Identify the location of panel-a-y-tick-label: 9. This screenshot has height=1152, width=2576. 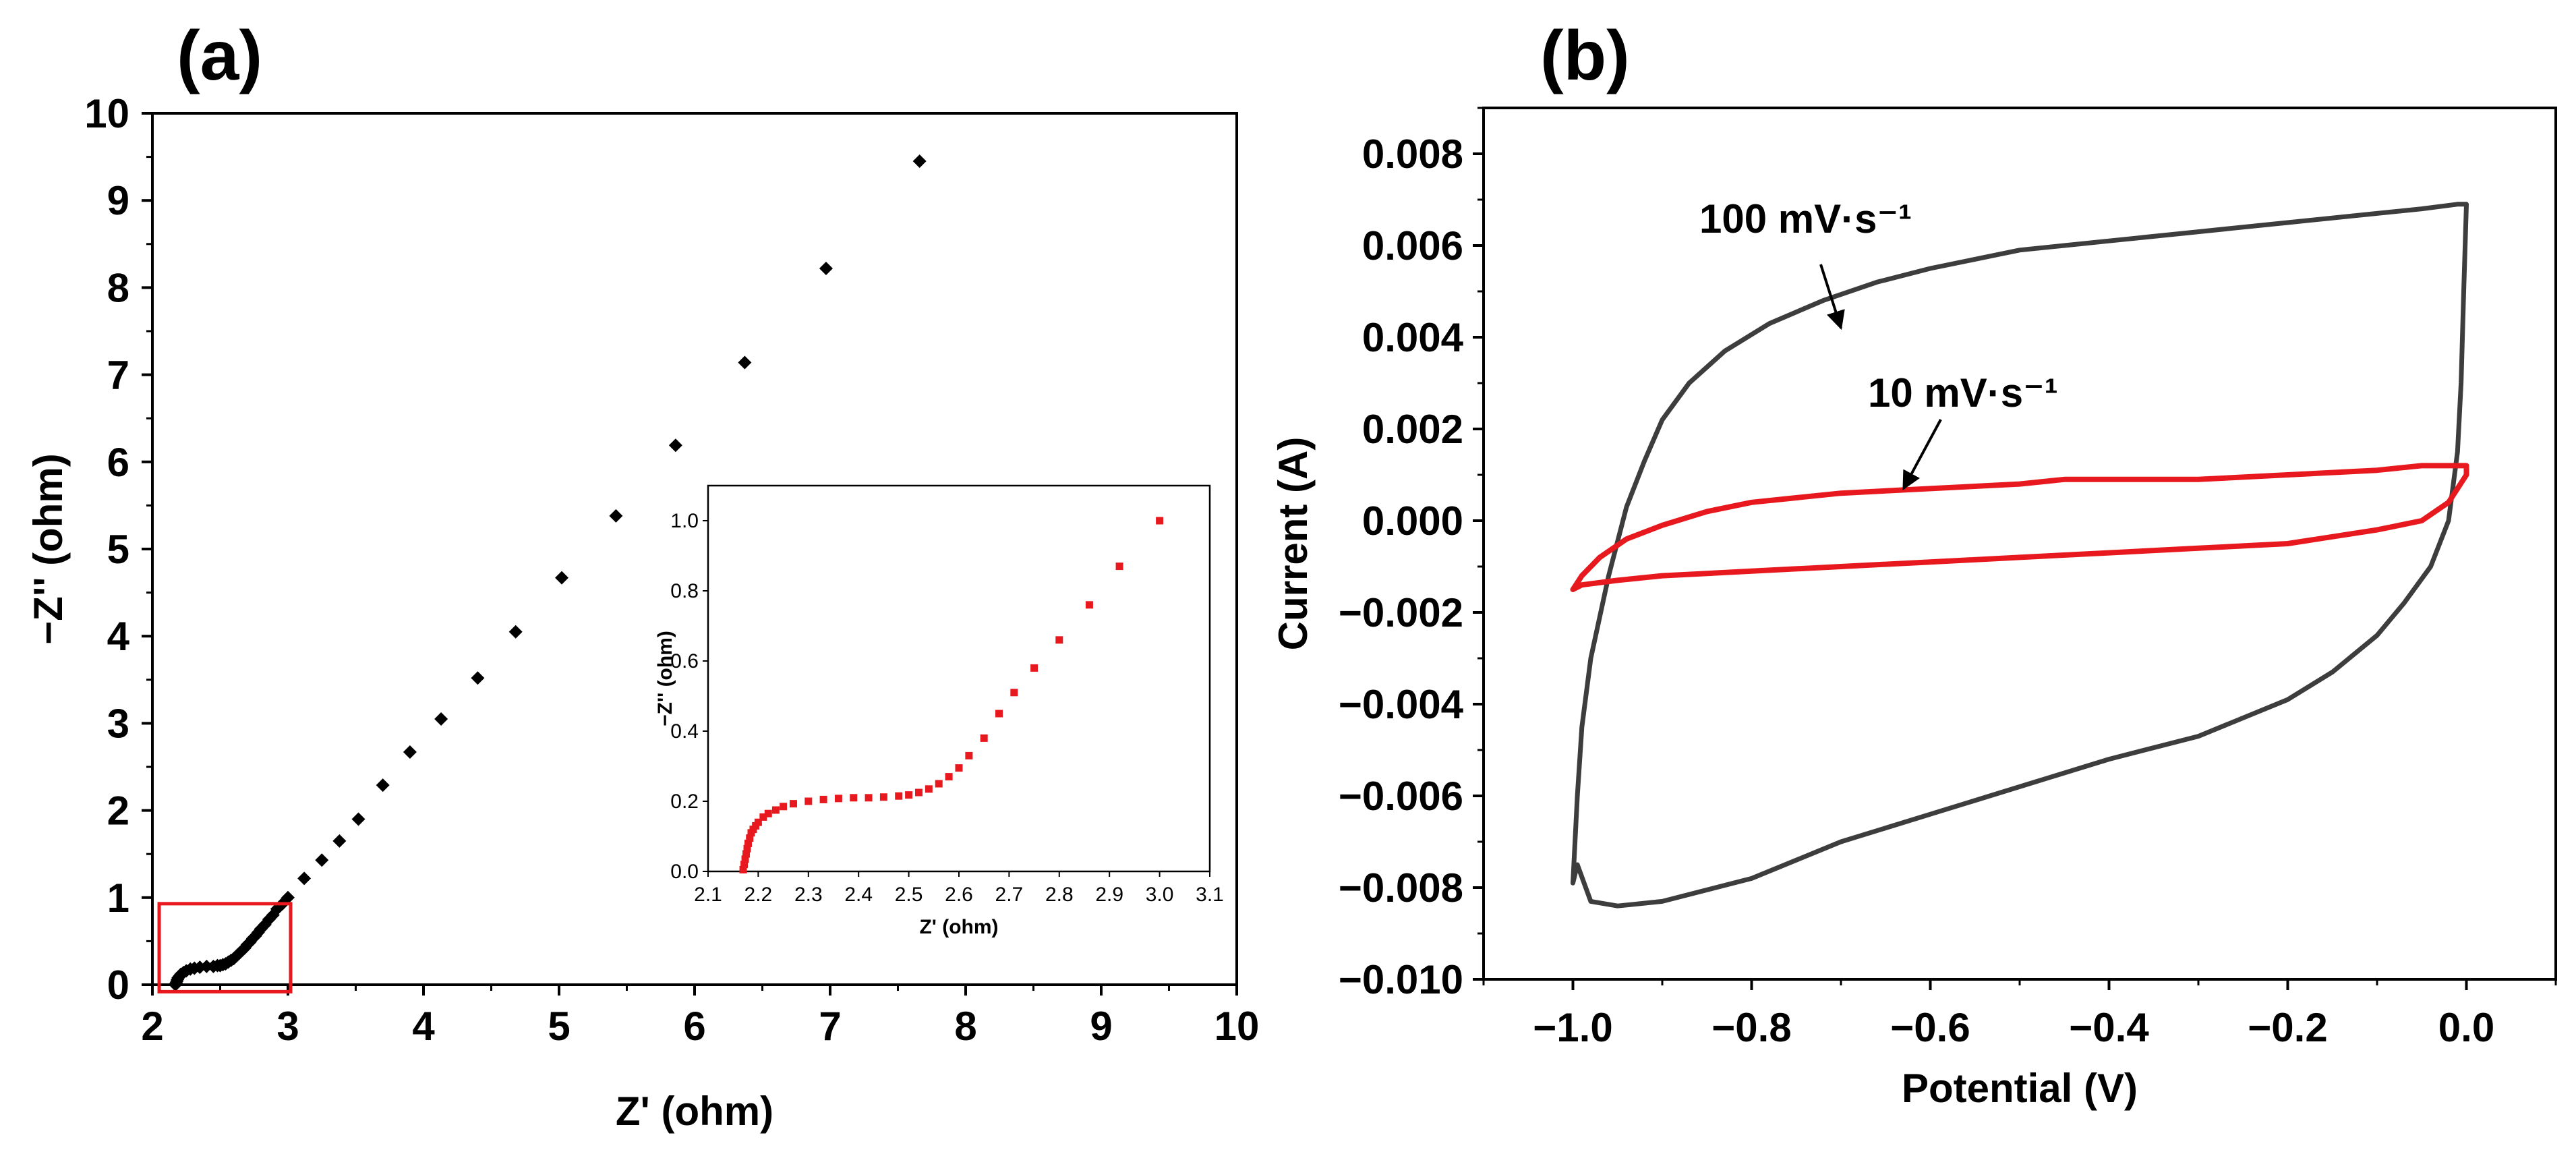
(118, 200).